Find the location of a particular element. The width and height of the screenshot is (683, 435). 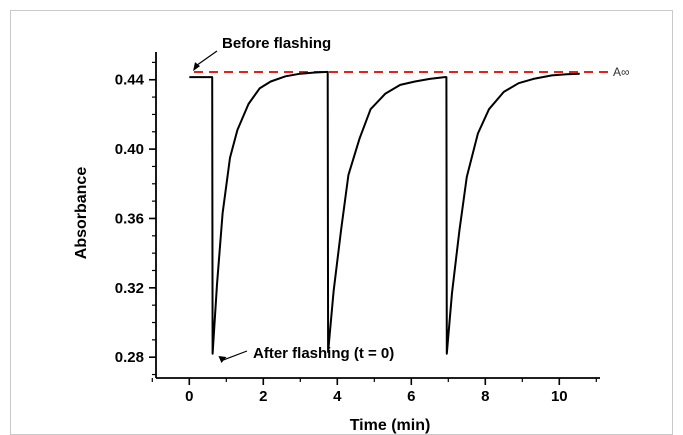

x-tick-label: 6 is located at coordinates (411, 396).